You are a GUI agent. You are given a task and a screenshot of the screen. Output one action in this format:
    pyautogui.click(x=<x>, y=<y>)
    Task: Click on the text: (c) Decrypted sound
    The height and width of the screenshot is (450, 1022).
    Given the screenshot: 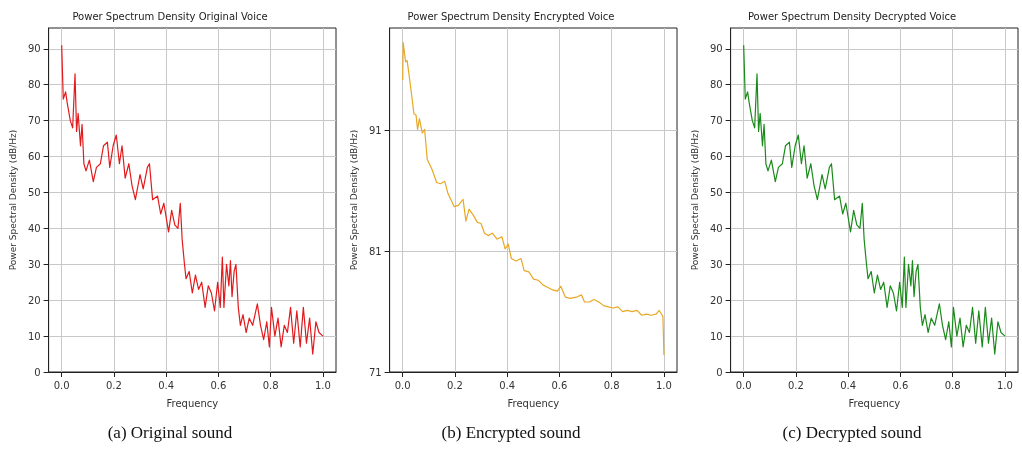 What is the action you would take?
    pyautogui.click(x=852, y=432)
    